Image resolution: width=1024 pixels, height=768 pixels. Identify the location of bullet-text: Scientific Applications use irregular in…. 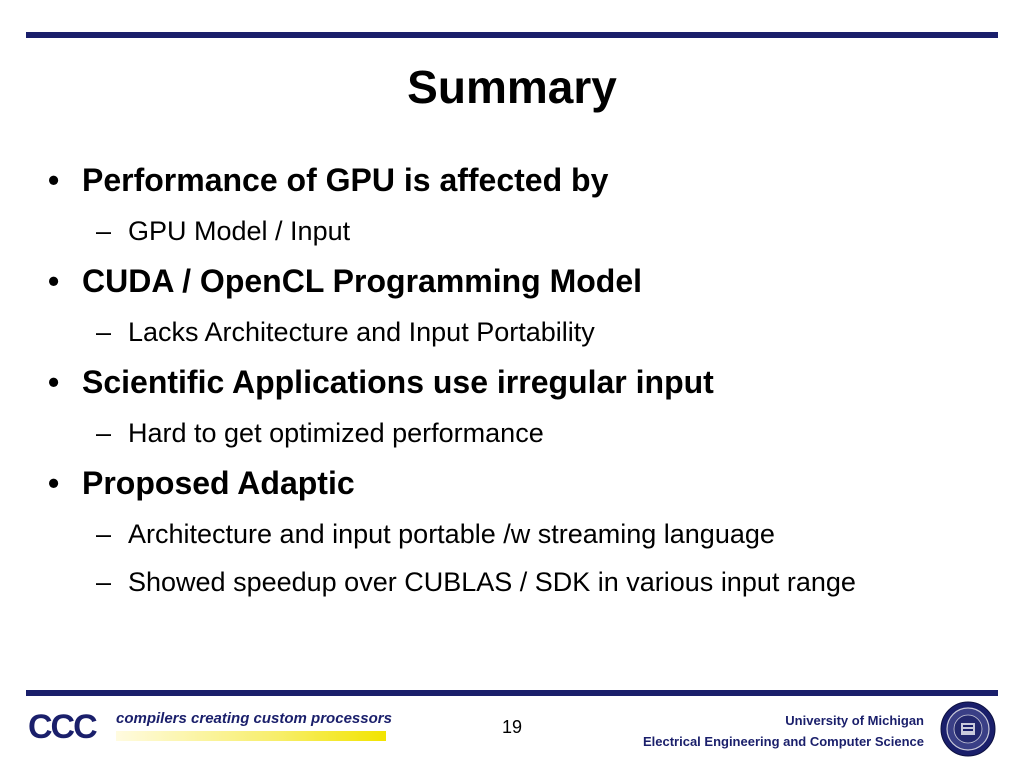
(398, 382).